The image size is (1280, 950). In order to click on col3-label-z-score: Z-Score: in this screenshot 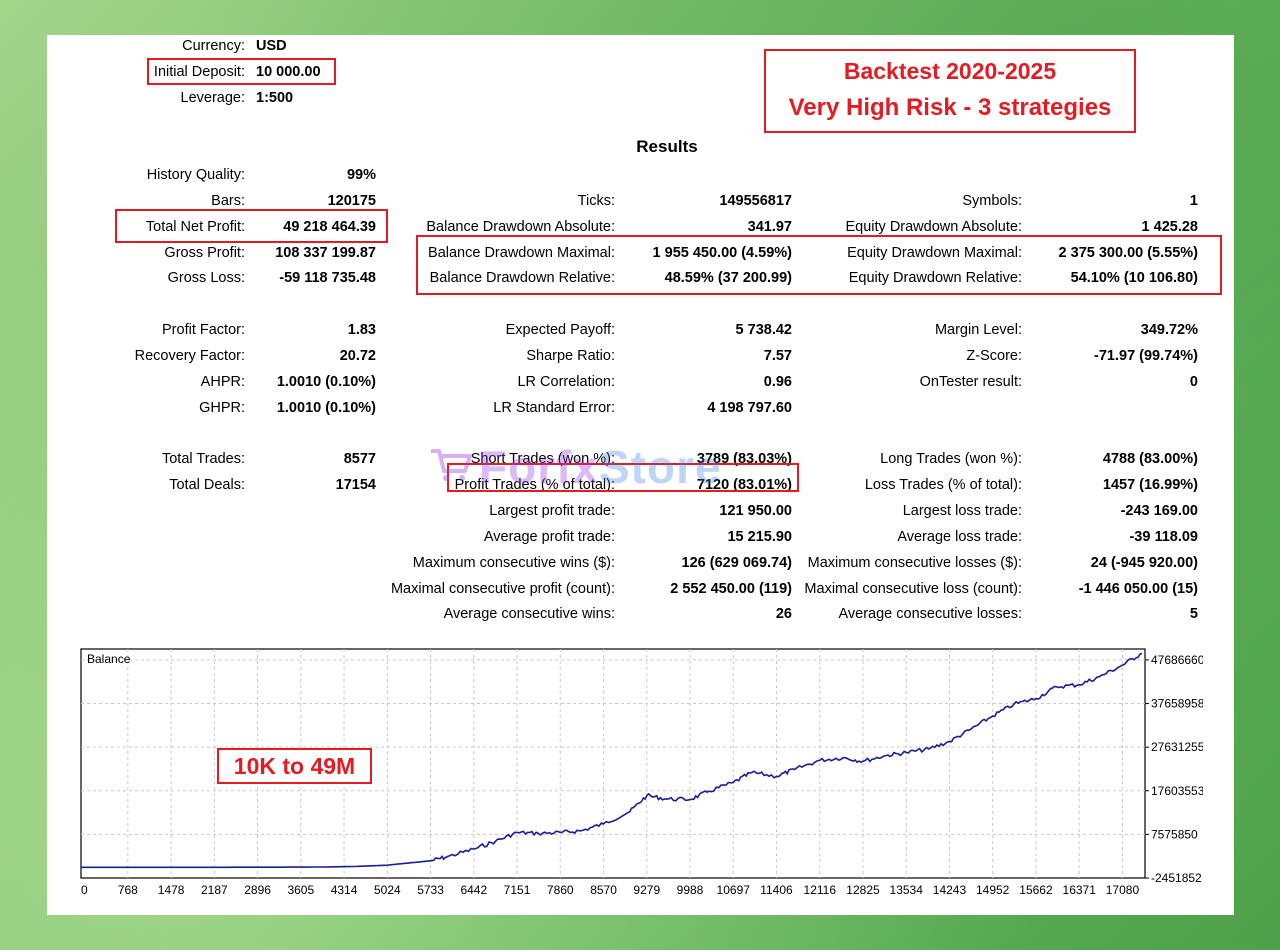, I will do `click(994, 355)`.